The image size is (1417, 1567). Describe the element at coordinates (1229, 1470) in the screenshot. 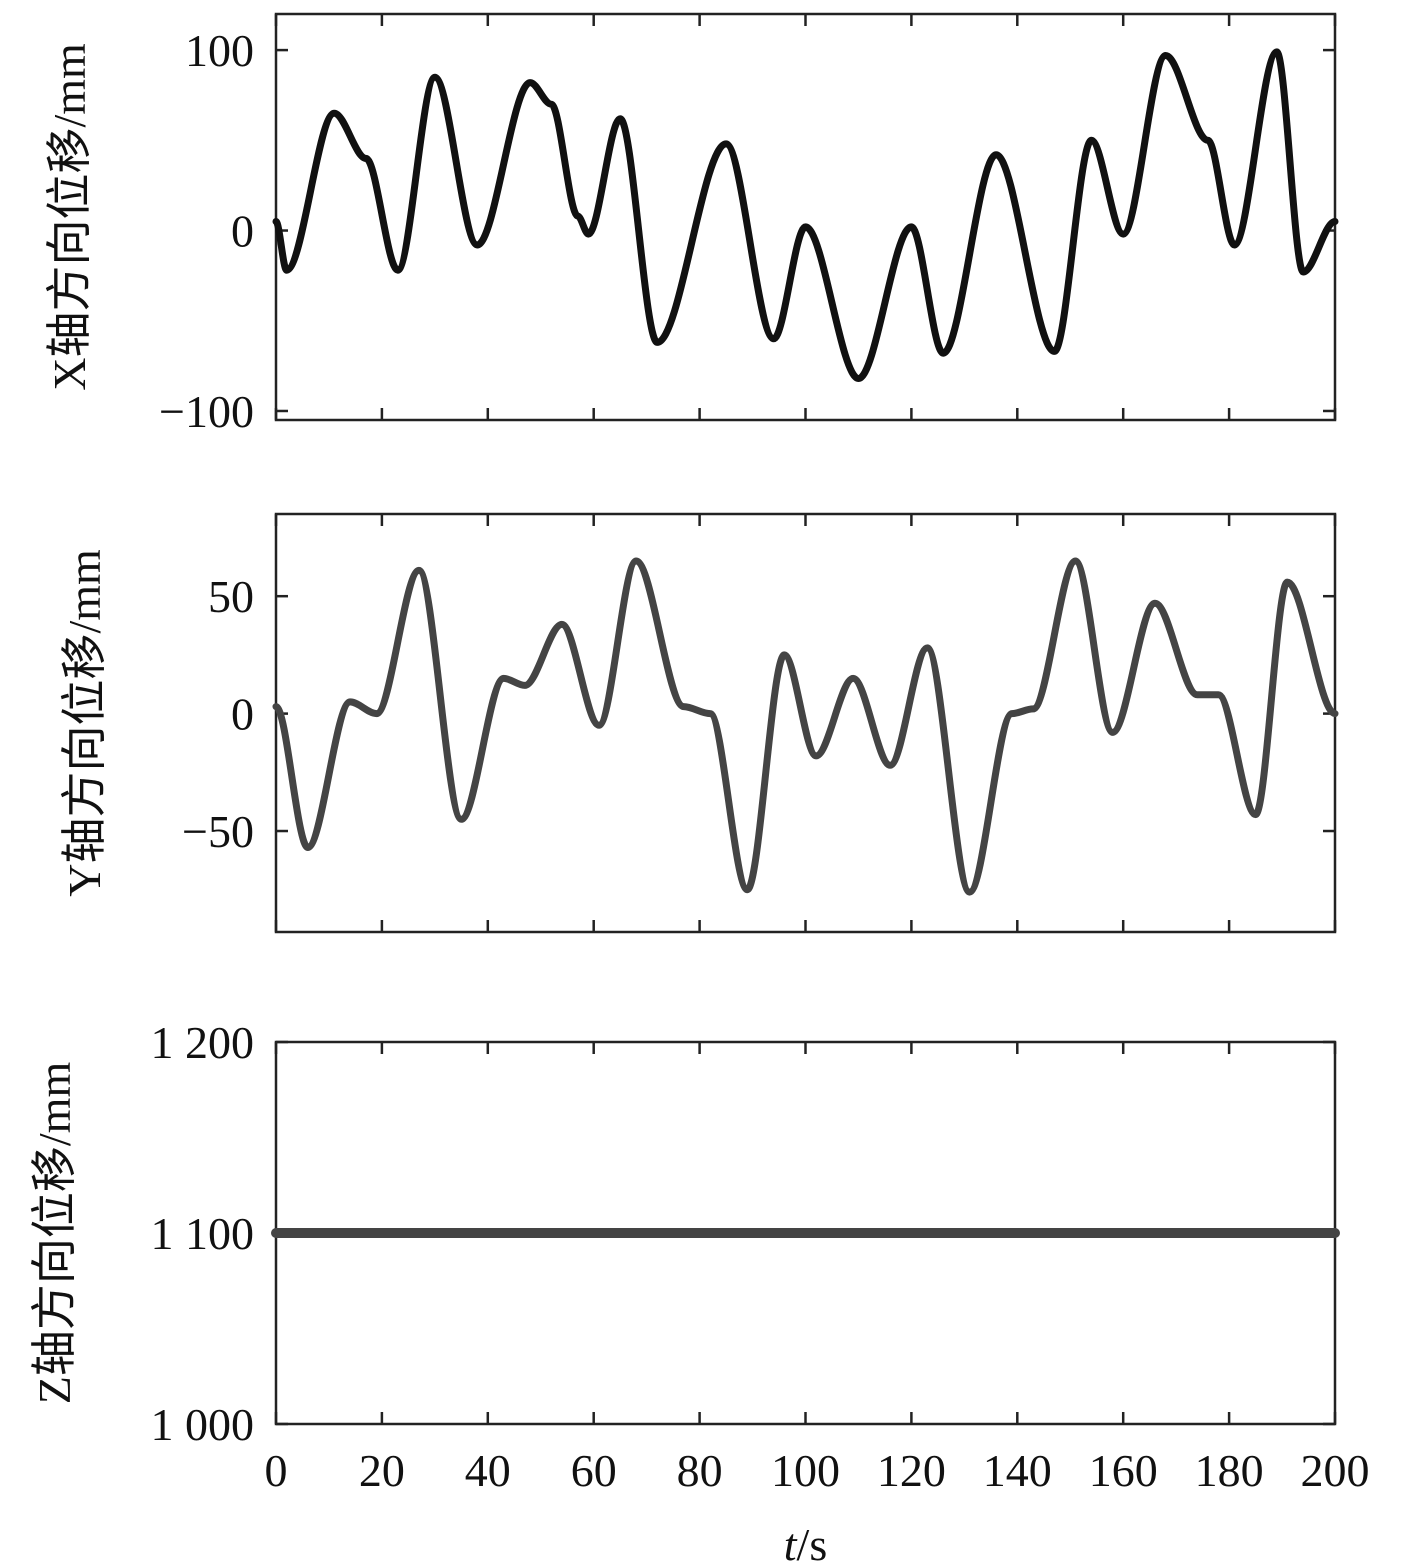

I see `x-tick-label: 180` at that location.